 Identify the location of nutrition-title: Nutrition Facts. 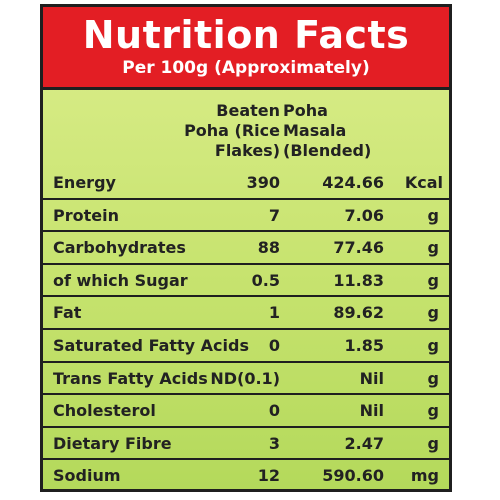
(246, 35).